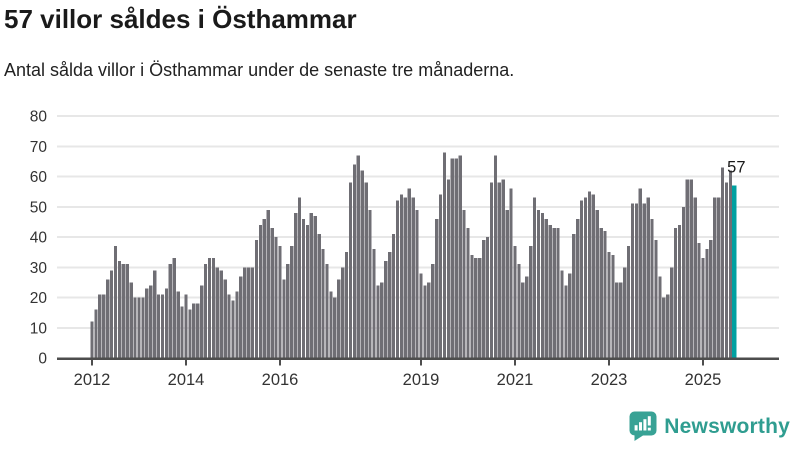  I want to click on y-axis-tick-label: 20, so click(39, 298).